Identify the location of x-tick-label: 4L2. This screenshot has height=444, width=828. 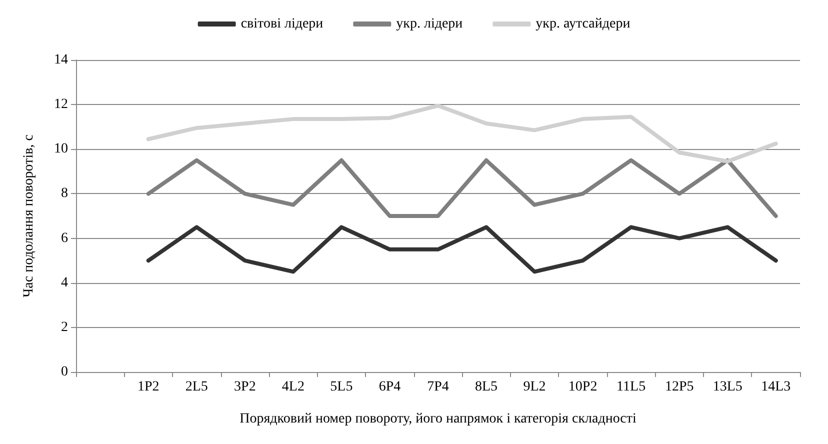
(293, 387).